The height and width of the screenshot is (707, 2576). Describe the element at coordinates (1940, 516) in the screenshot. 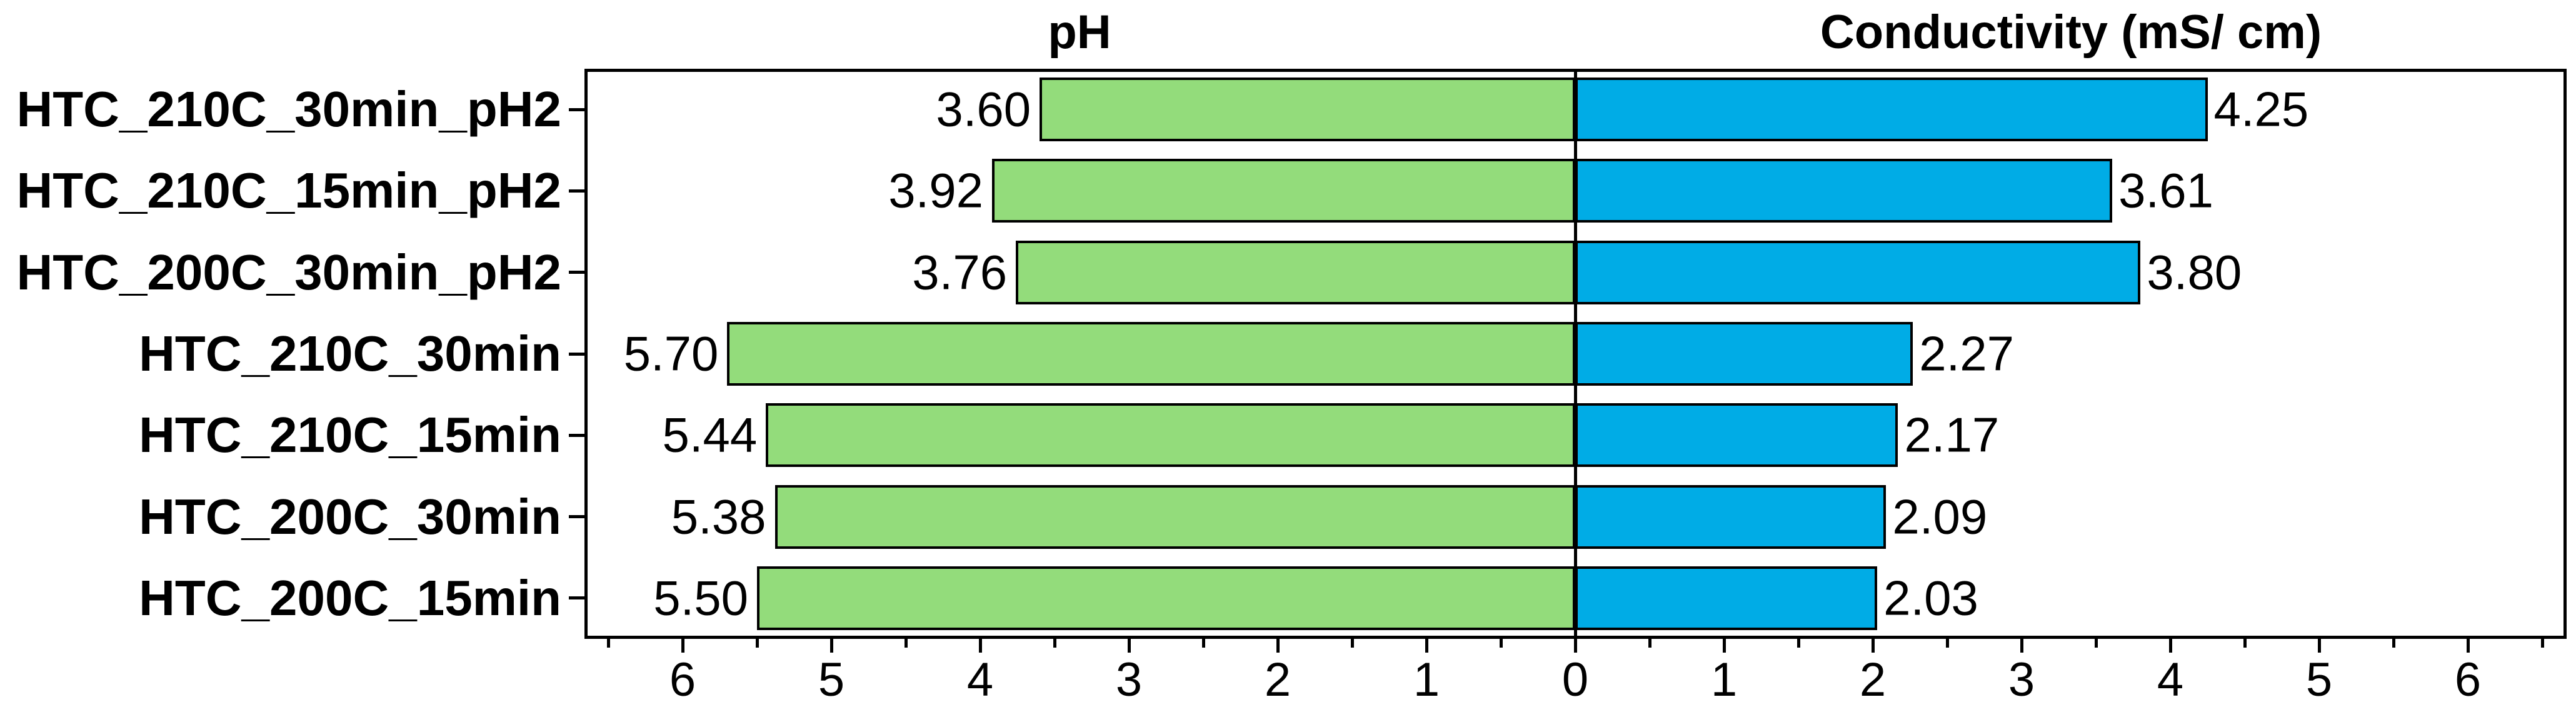

I see `conductivity-value-label: 2.09` at that location.